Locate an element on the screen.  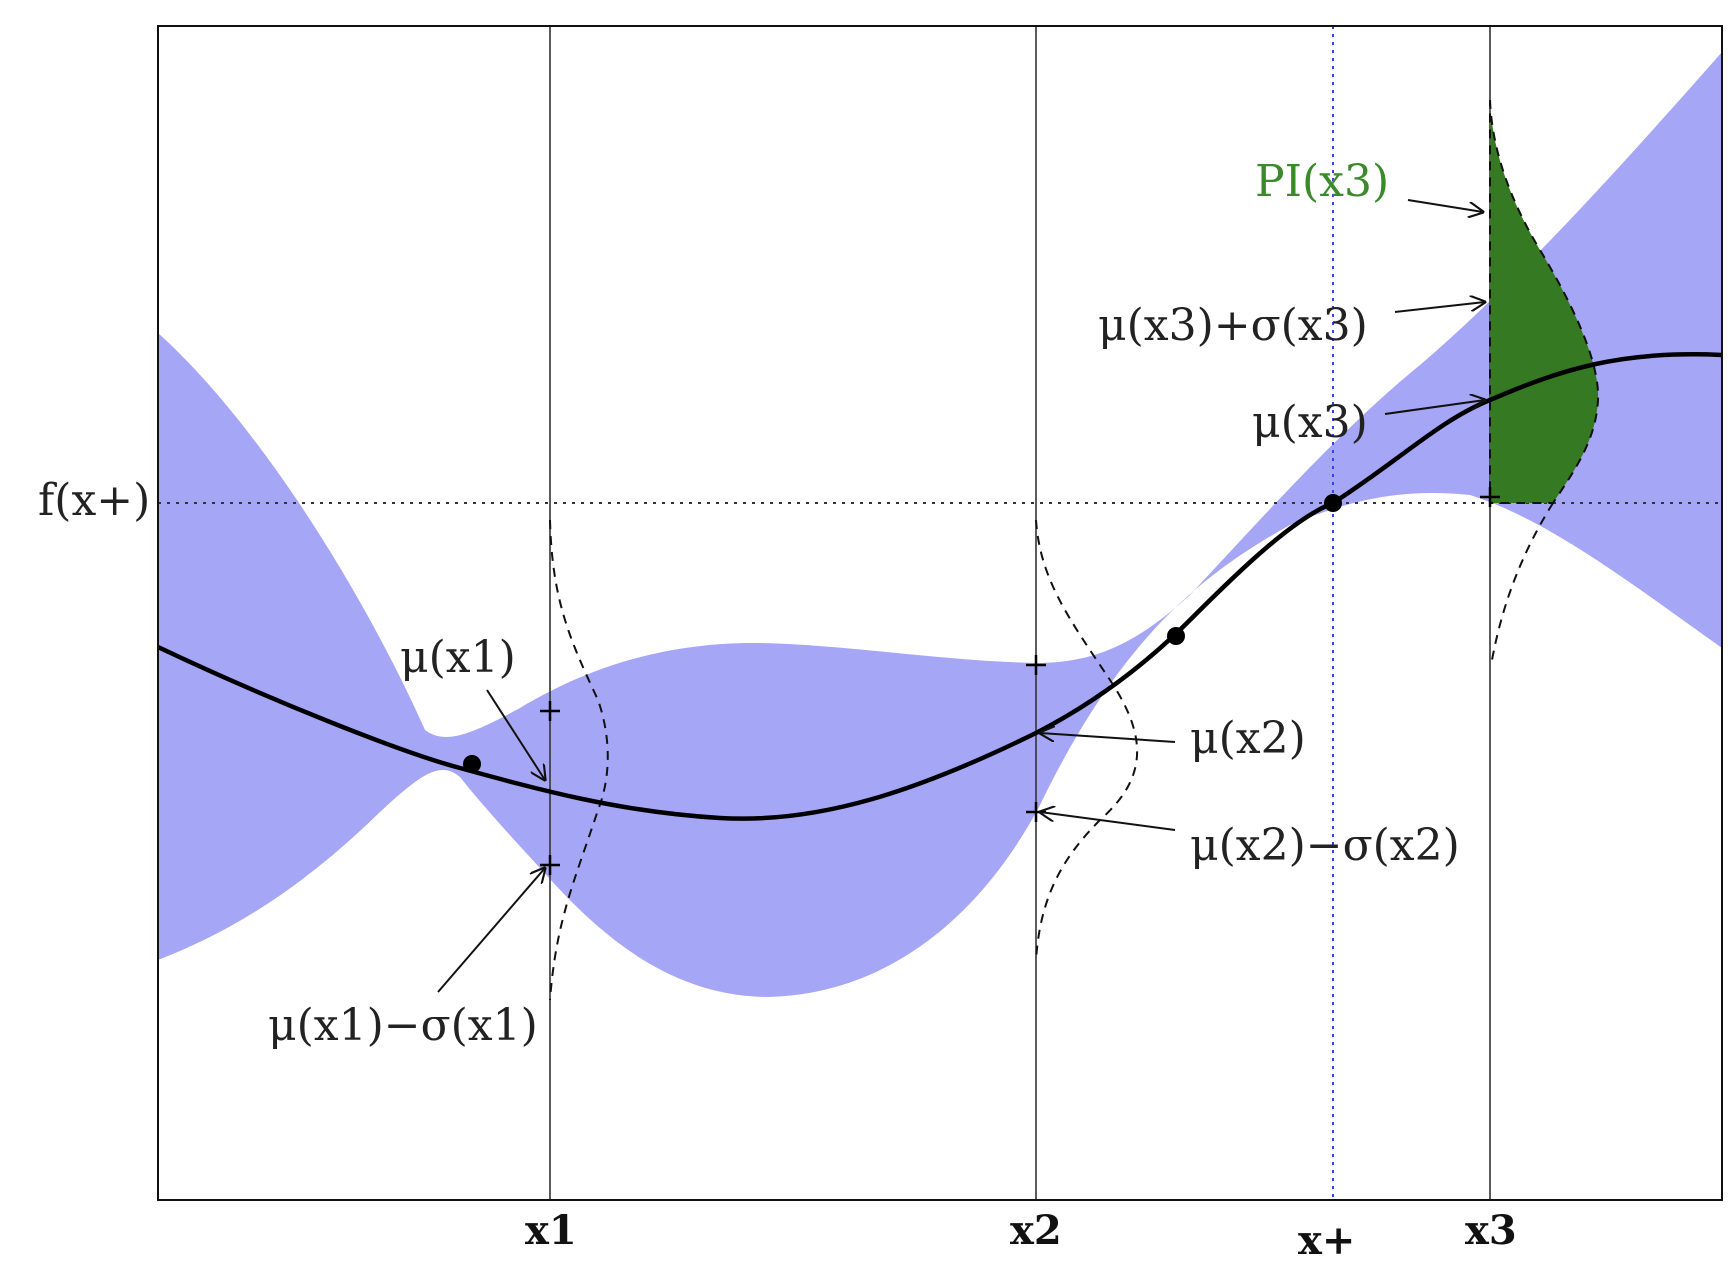
arrow-mu-x3-plus-sigma is located at coordinates (1439, 307).